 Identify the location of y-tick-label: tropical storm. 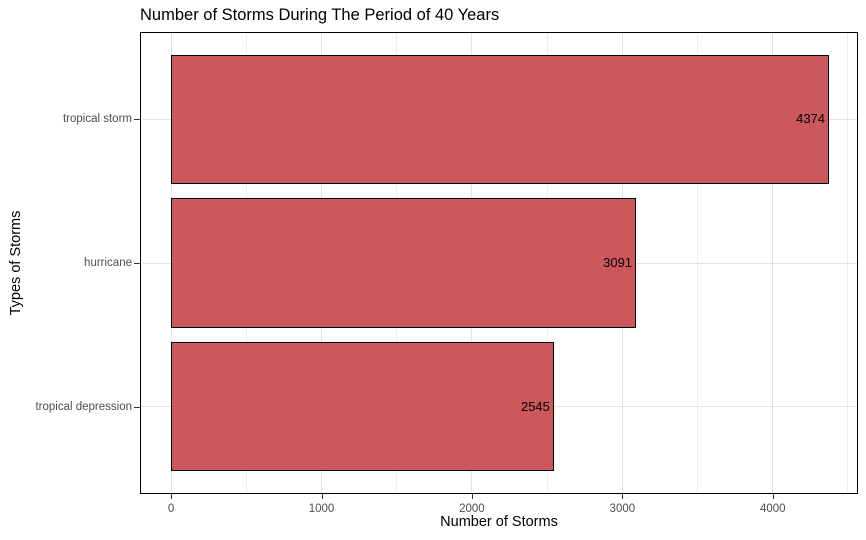
(97, 119).